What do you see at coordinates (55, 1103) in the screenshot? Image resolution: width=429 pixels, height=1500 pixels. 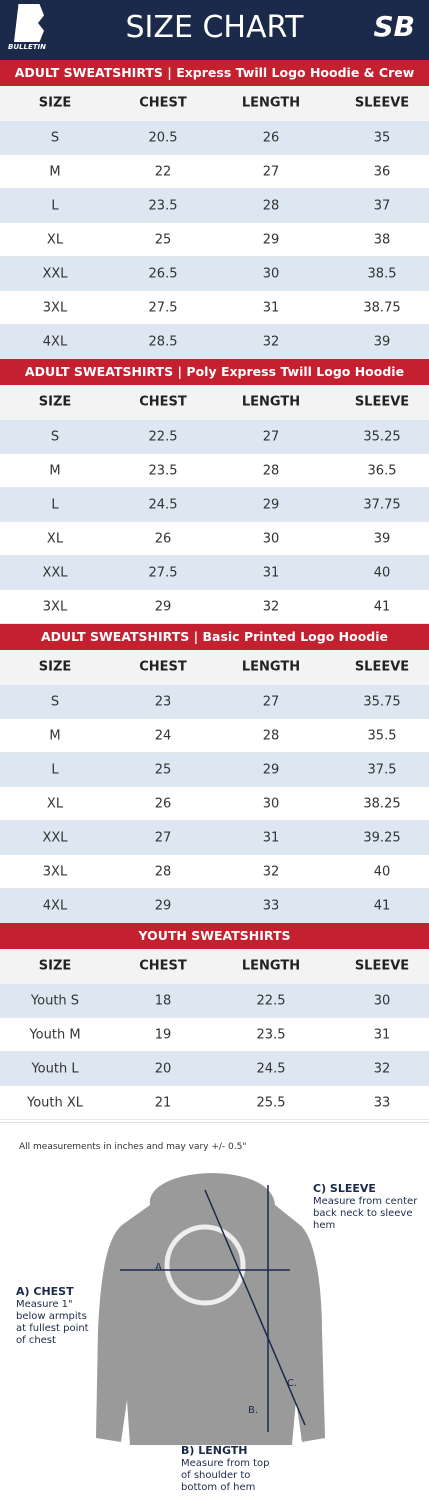 I see `table-cell: Youth XL` at bounding box center [55, 1103].